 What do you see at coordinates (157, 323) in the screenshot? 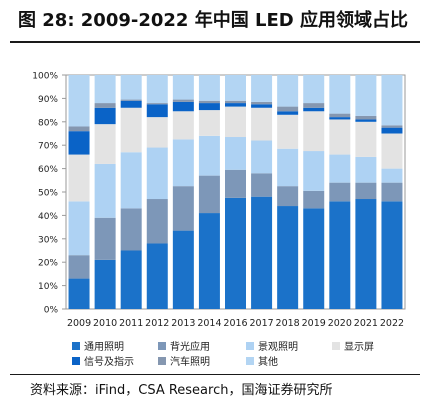
I see `x-tick-label: 2012` at bounding box center [157, 323].